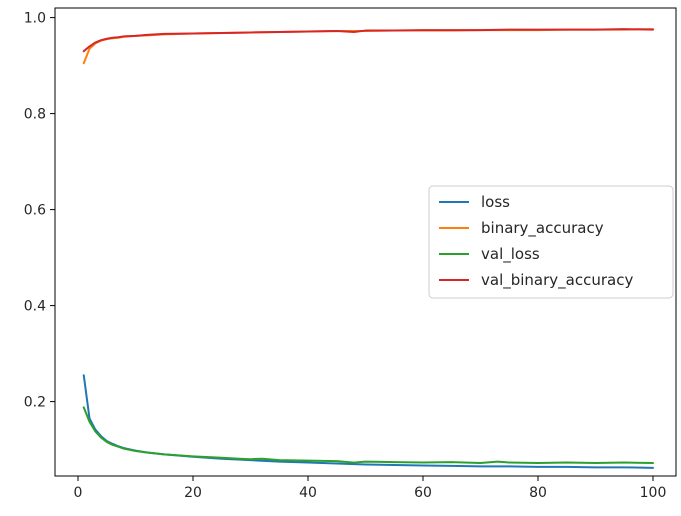 This screenshot has width=681, height=516. Describe the element at coordinates (542, 228) in the screenshot. I see `legend-label-binary-accuracy: binary_accuracy` at that location.